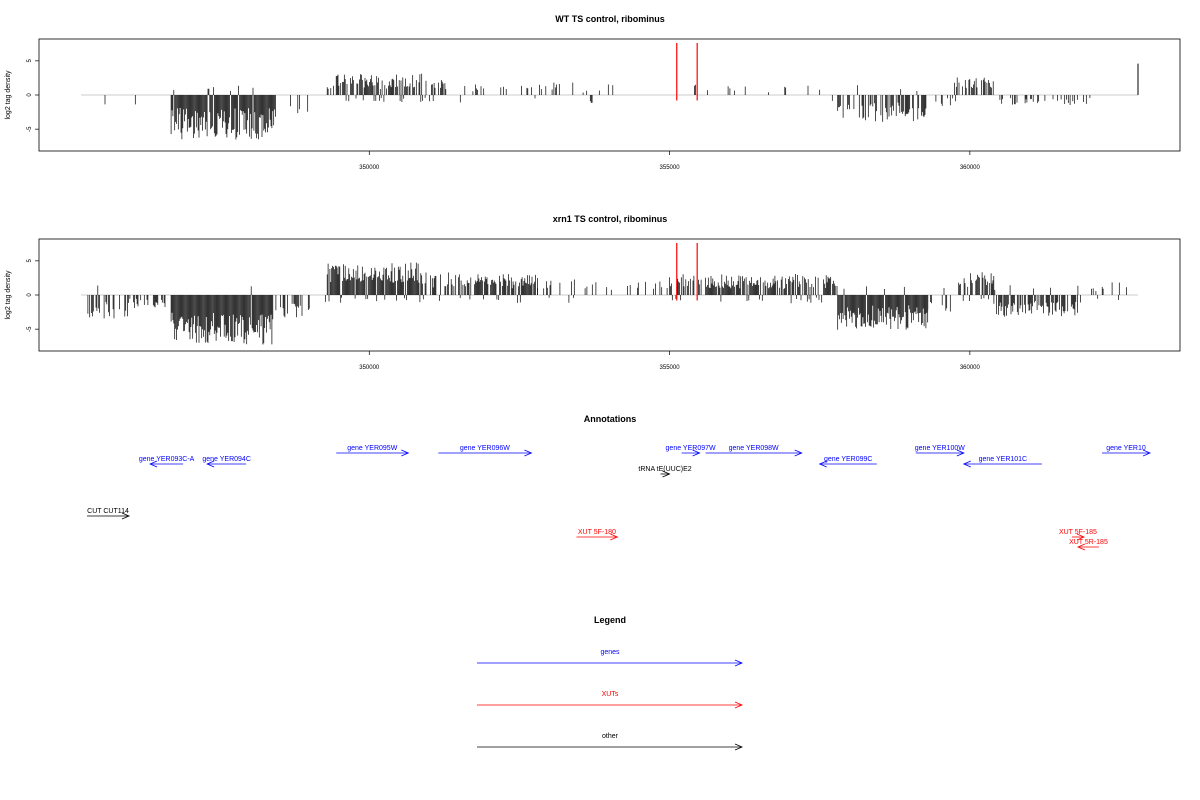  What do you see at coordinates (940, 448) in the screenshot?
I see `feature-label: gene YER100W` at bounding box center [940, 448].